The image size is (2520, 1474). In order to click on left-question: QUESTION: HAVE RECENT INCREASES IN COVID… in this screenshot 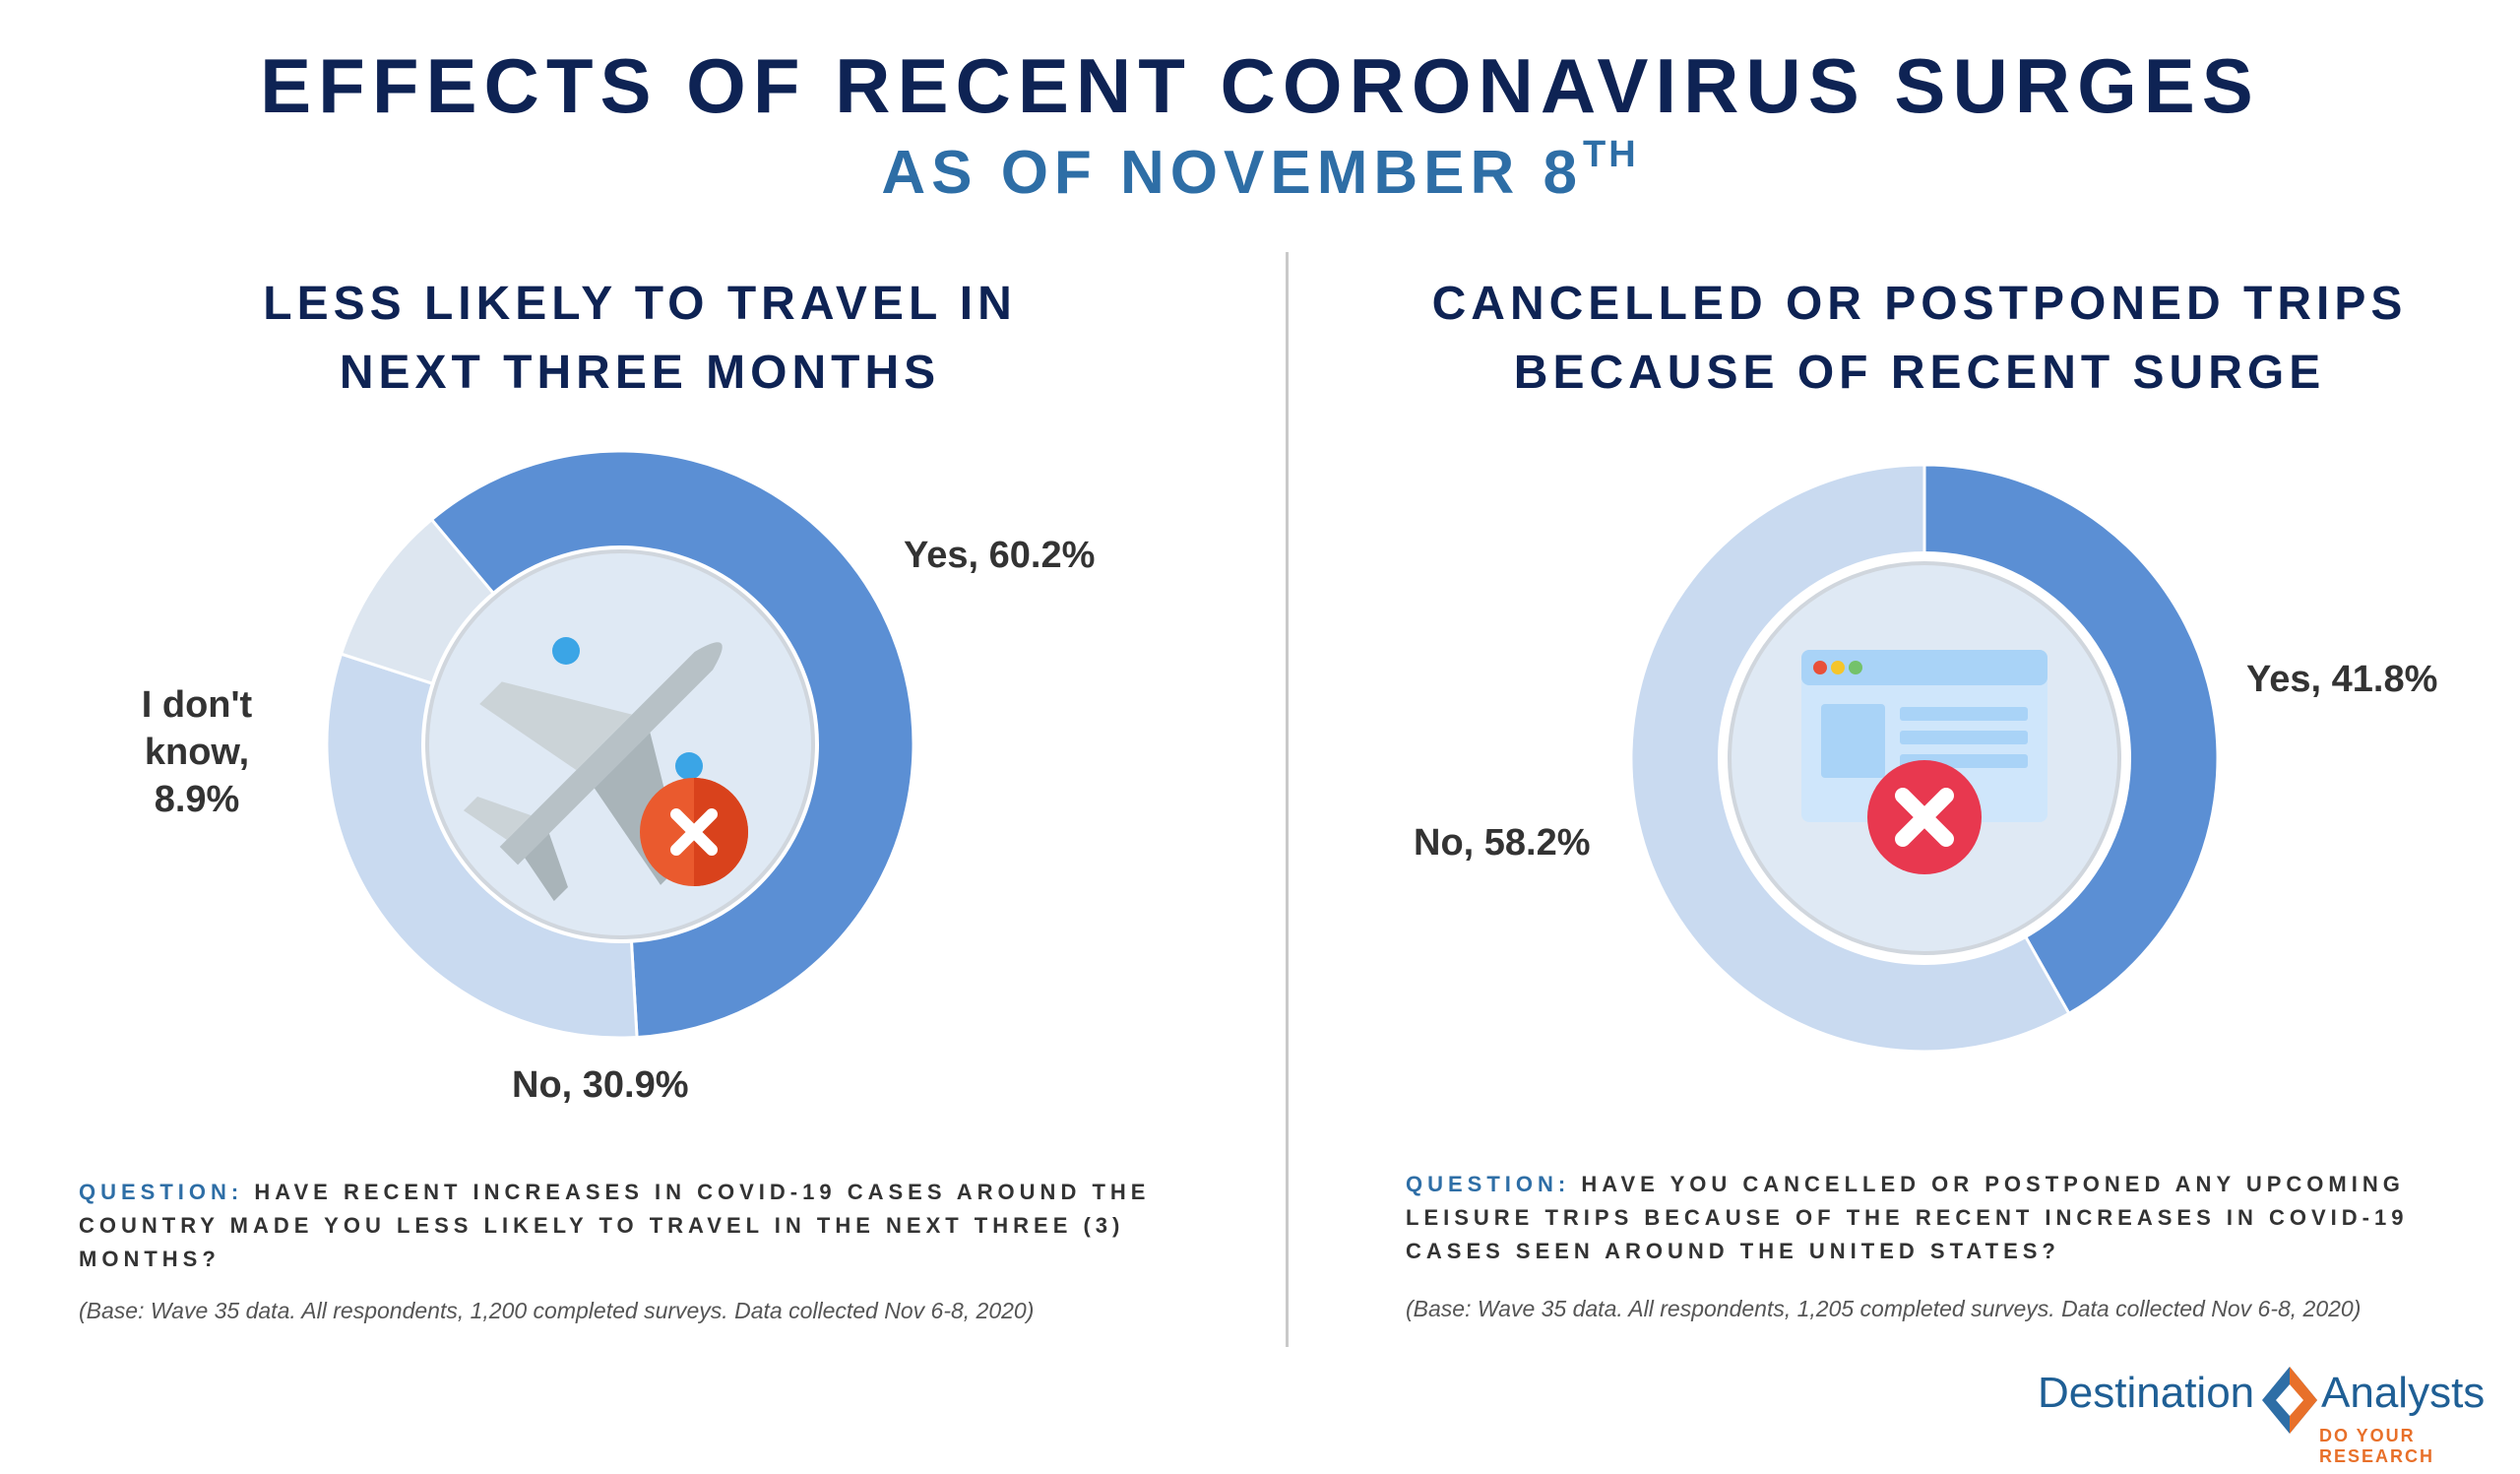, I will do `click(659, 1226)`.